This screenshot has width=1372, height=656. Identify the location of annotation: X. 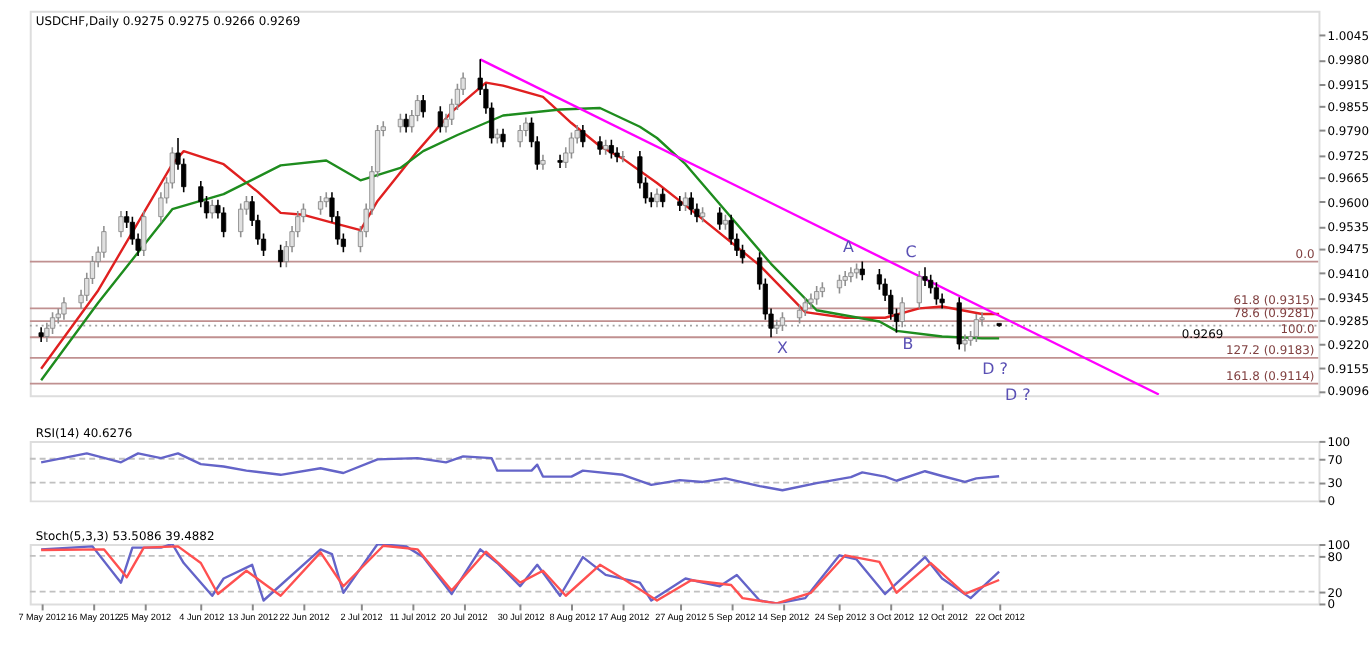
(782, 348).